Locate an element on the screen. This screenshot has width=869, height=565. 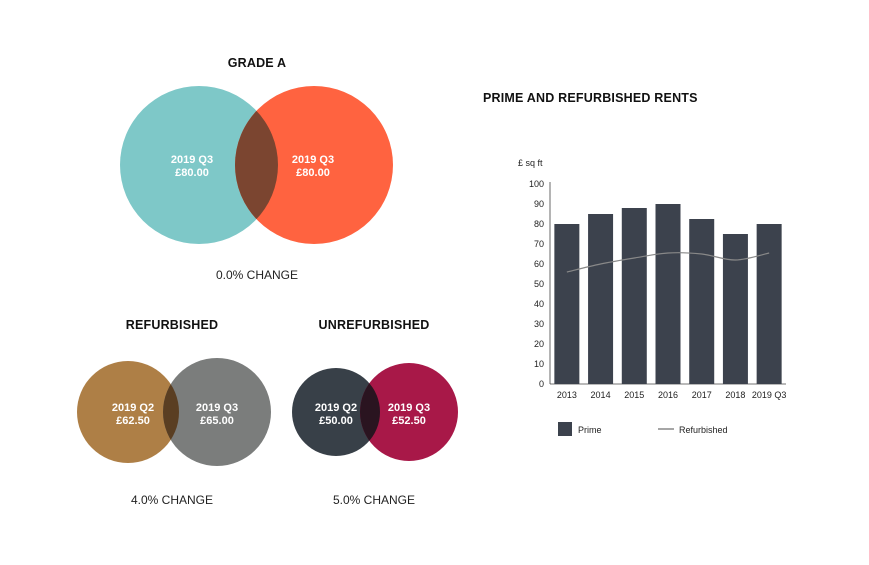
y-tick-label: 0 is located at coordinates (541, 384).